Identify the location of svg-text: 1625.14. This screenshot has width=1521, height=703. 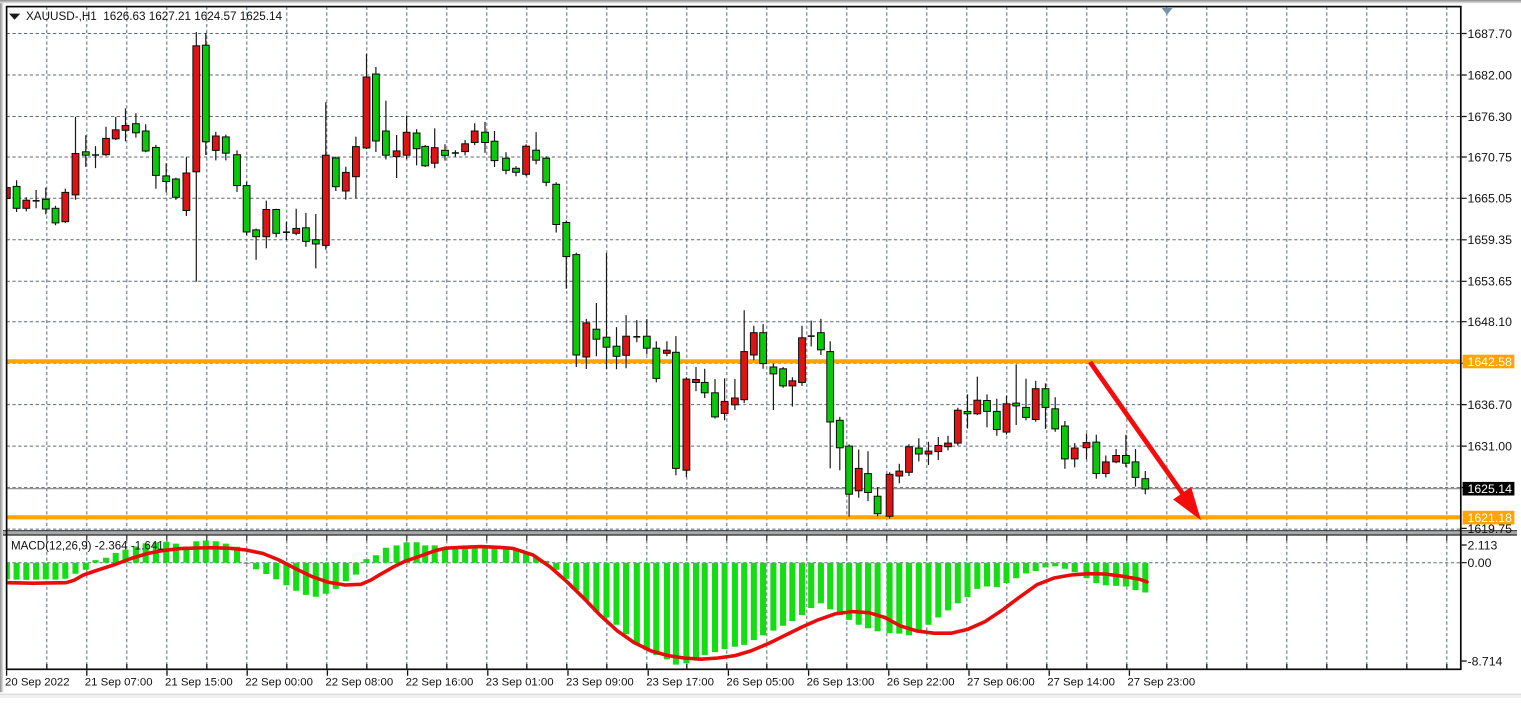
(1490, 489).